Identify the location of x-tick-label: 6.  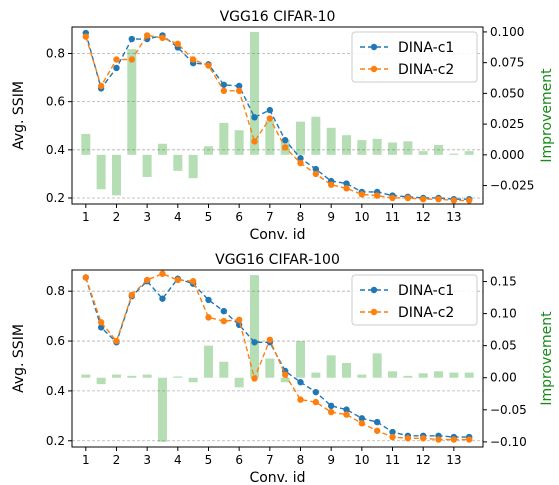
(239, 460).